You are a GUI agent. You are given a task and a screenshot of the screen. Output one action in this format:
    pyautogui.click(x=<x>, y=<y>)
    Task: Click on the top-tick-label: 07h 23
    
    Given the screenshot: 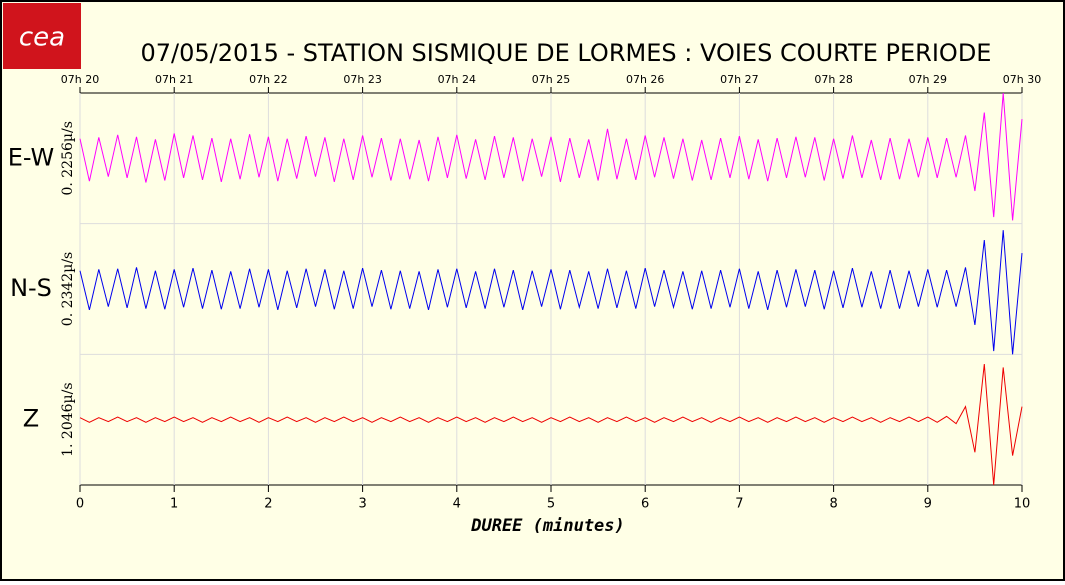 What is the action you would take?
    pyautogui.click(x=362, y=79)
    